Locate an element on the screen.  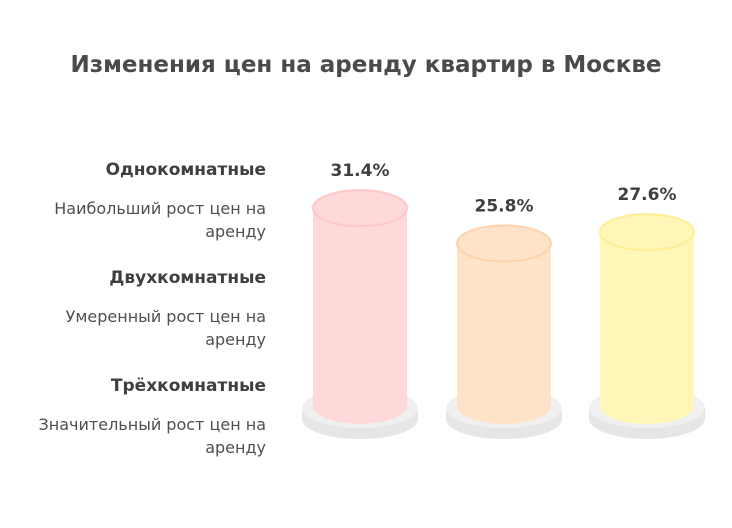
bar-1: 31.4% is located at coordinates (360, 300).